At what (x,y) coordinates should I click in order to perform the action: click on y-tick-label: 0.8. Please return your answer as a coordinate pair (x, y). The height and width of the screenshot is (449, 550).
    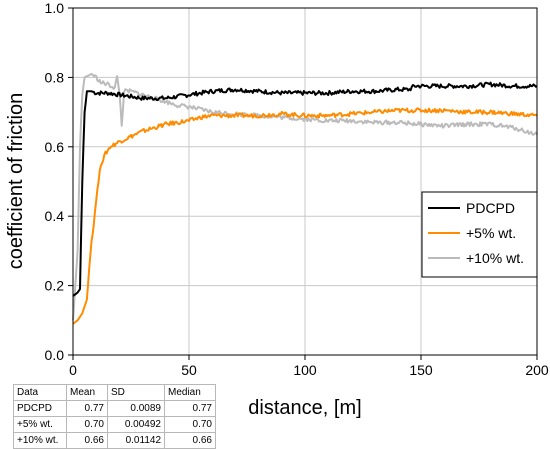
    Looking at the image, I should click on (55, 77).